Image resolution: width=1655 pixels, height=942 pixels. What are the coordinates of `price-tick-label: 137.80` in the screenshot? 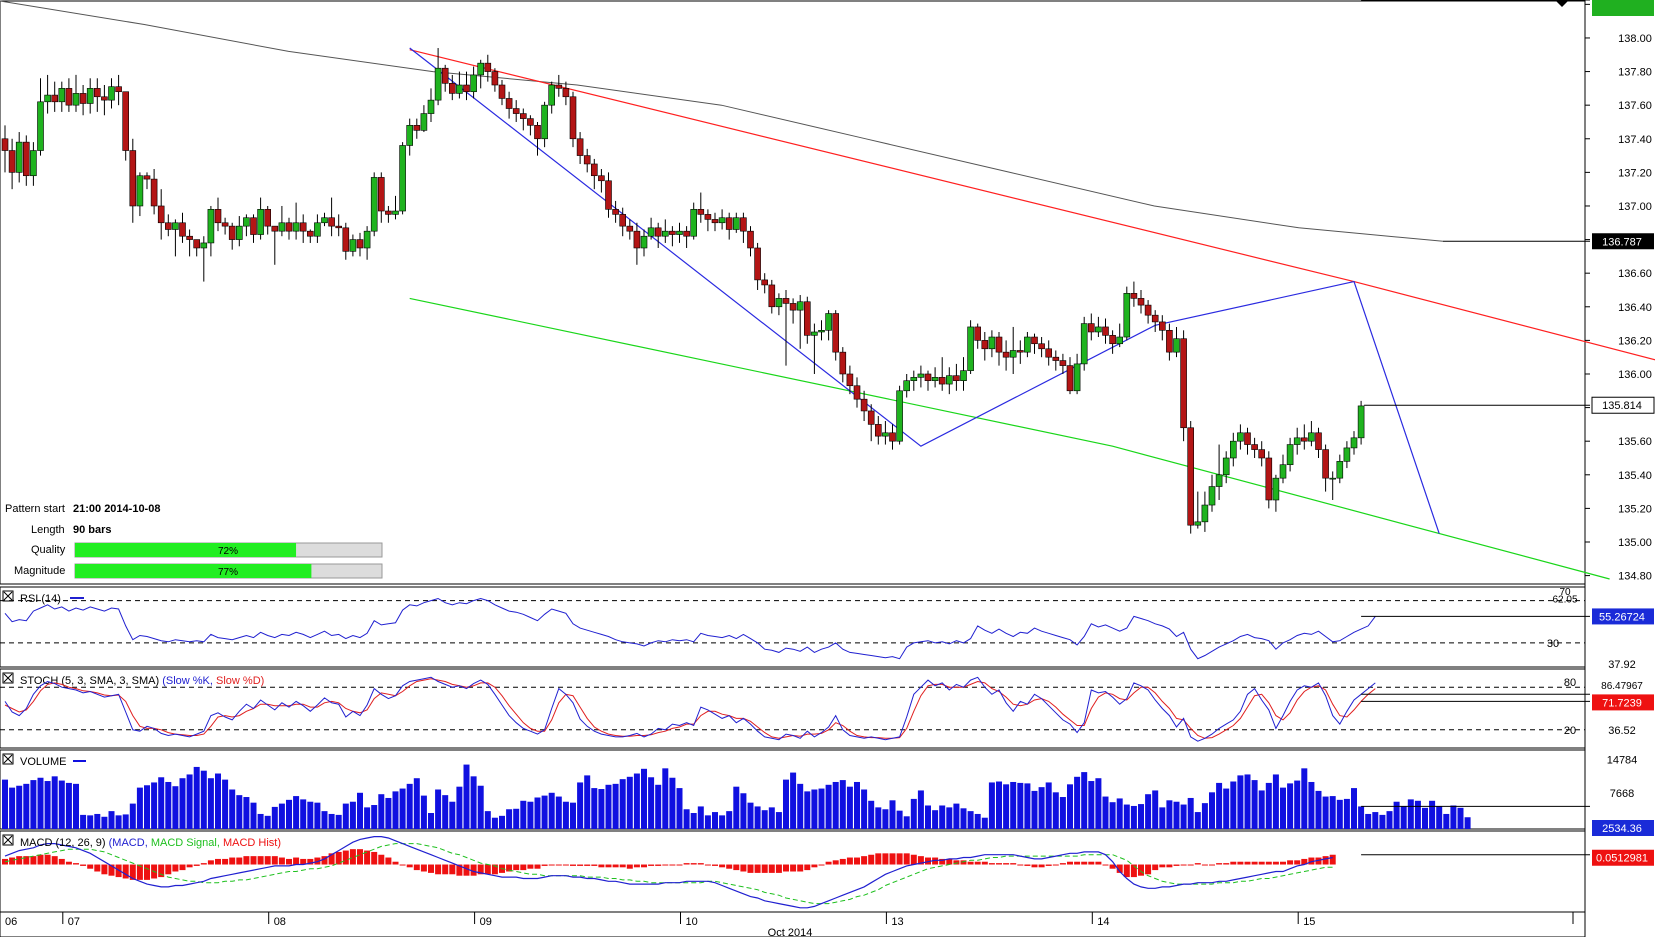 It's located at (1635, 73).